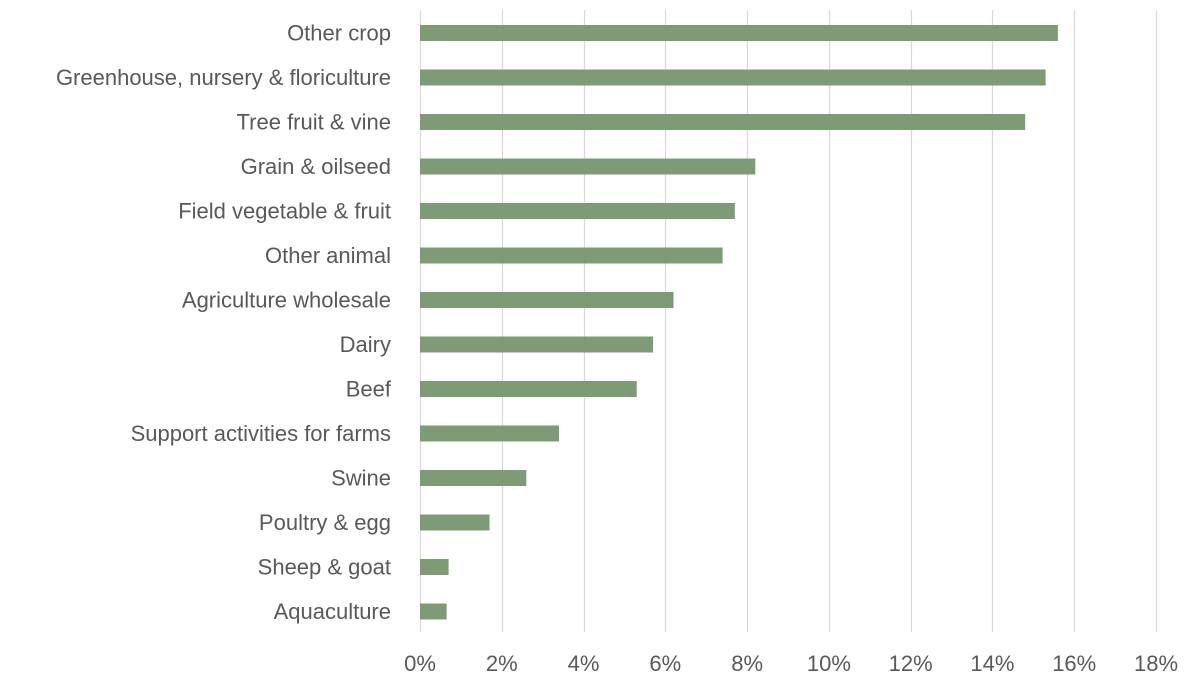  I want to click on category-label: Agriculture wholesale, so click(286, 300).